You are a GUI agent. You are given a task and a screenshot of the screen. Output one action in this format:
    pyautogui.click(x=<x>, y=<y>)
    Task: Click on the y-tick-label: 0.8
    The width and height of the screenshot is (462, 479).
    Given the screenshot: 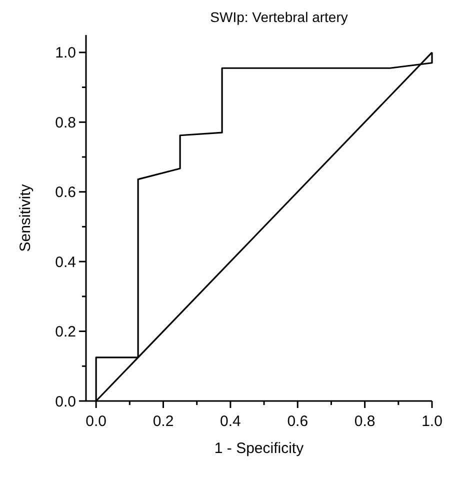 What is the action you would take?
    pyautogui.click(x=65, y=123)
    